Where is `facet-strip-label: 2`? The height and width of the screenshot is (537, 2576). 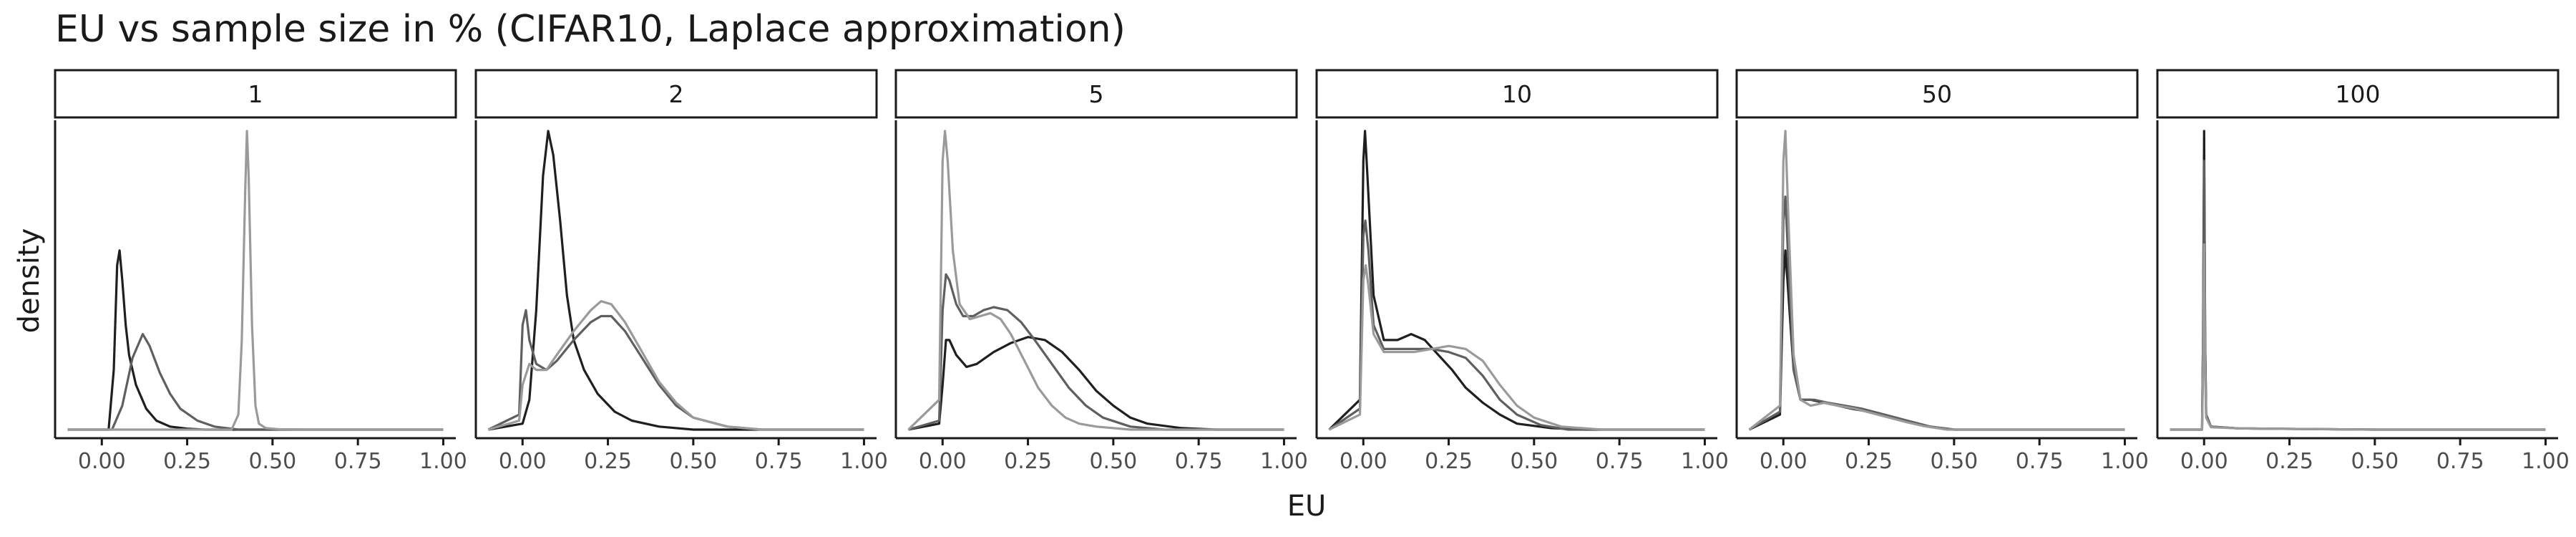
facet-strip-label: 2 is located at coordinates (676, 94).